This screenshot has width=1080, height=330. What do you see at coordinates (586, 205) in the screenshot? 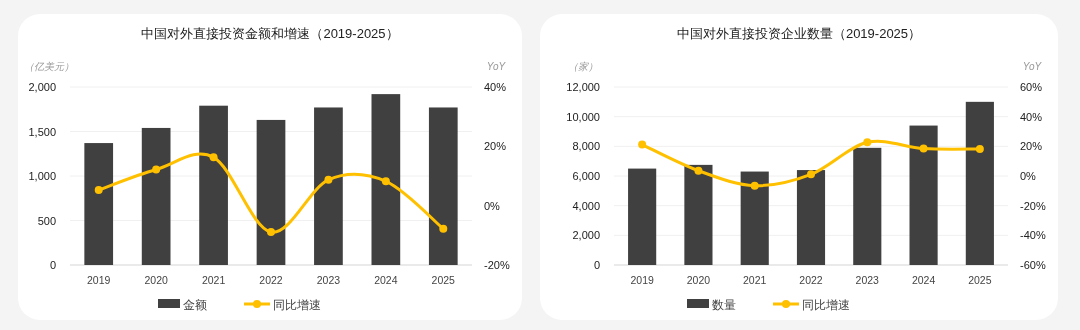
I see `y-tick-label: 4,000` at bounding box center [586, 205].